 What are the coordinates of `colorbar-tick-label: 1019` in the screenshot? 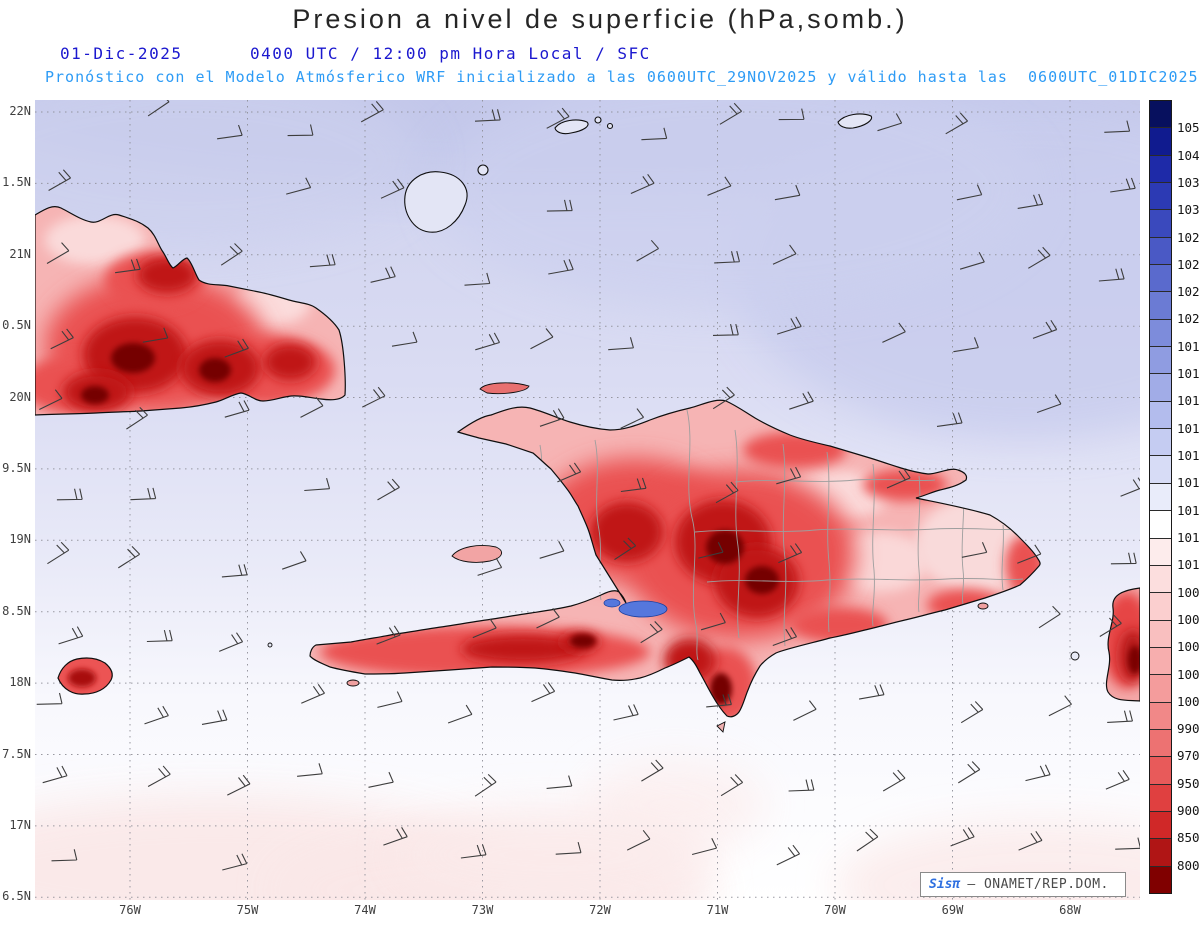 It's located at (1188, 346).